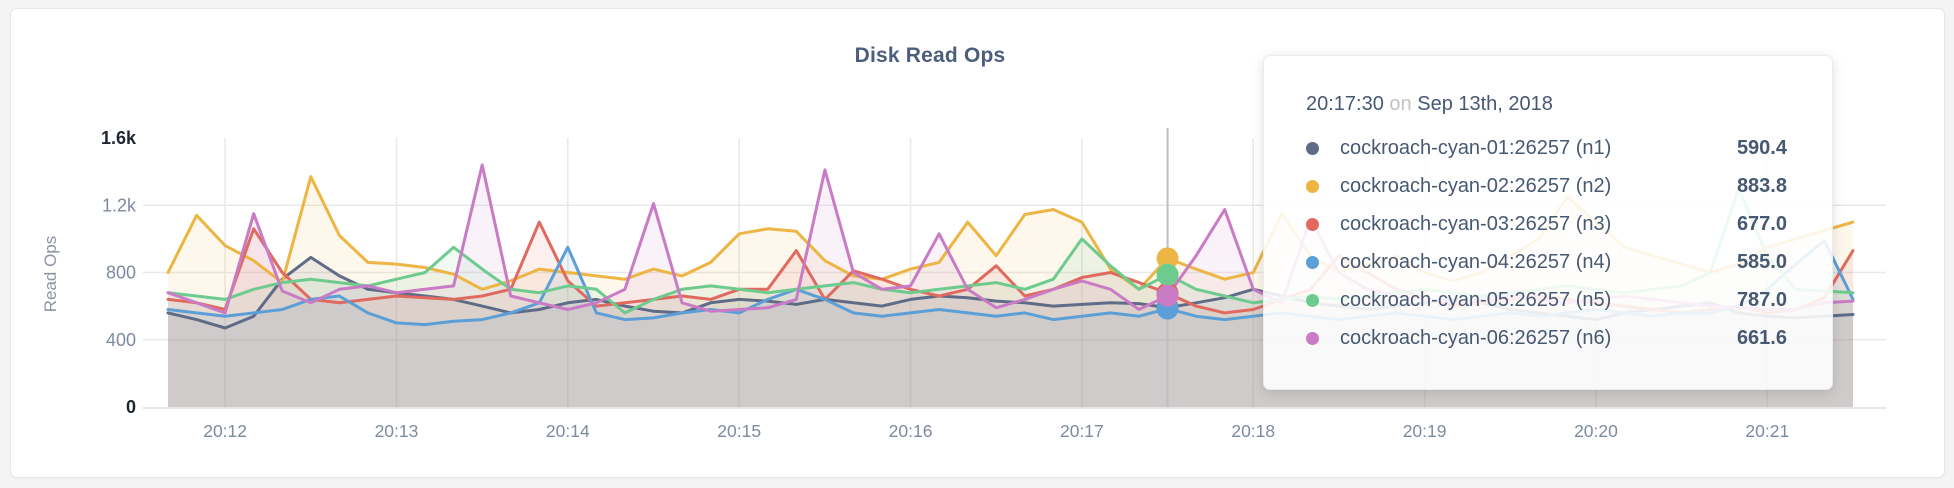  Describe the element at coordinates (1476, 337) in the screenshot. I see `series-6-name: cockroach-cyan-06:26257 (n6)` at that location.